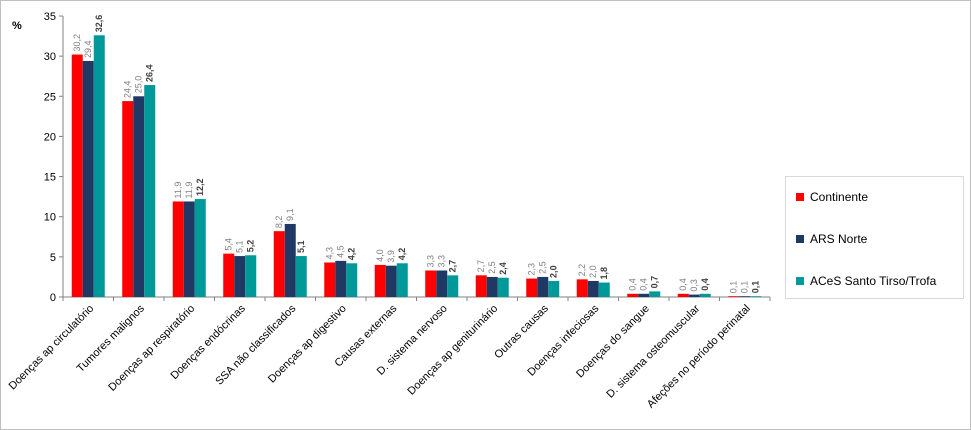  I want to click on y-tick-label: 35, so click(50, 17).